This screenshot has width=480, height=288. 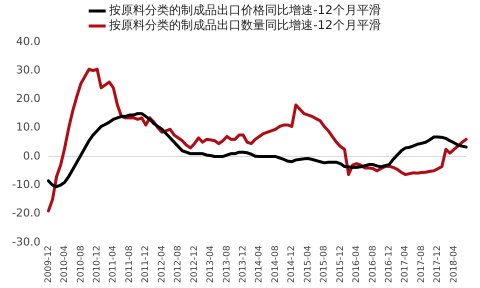 I want to click on y-tick-label: -20.0, so click(x=26, y=213).